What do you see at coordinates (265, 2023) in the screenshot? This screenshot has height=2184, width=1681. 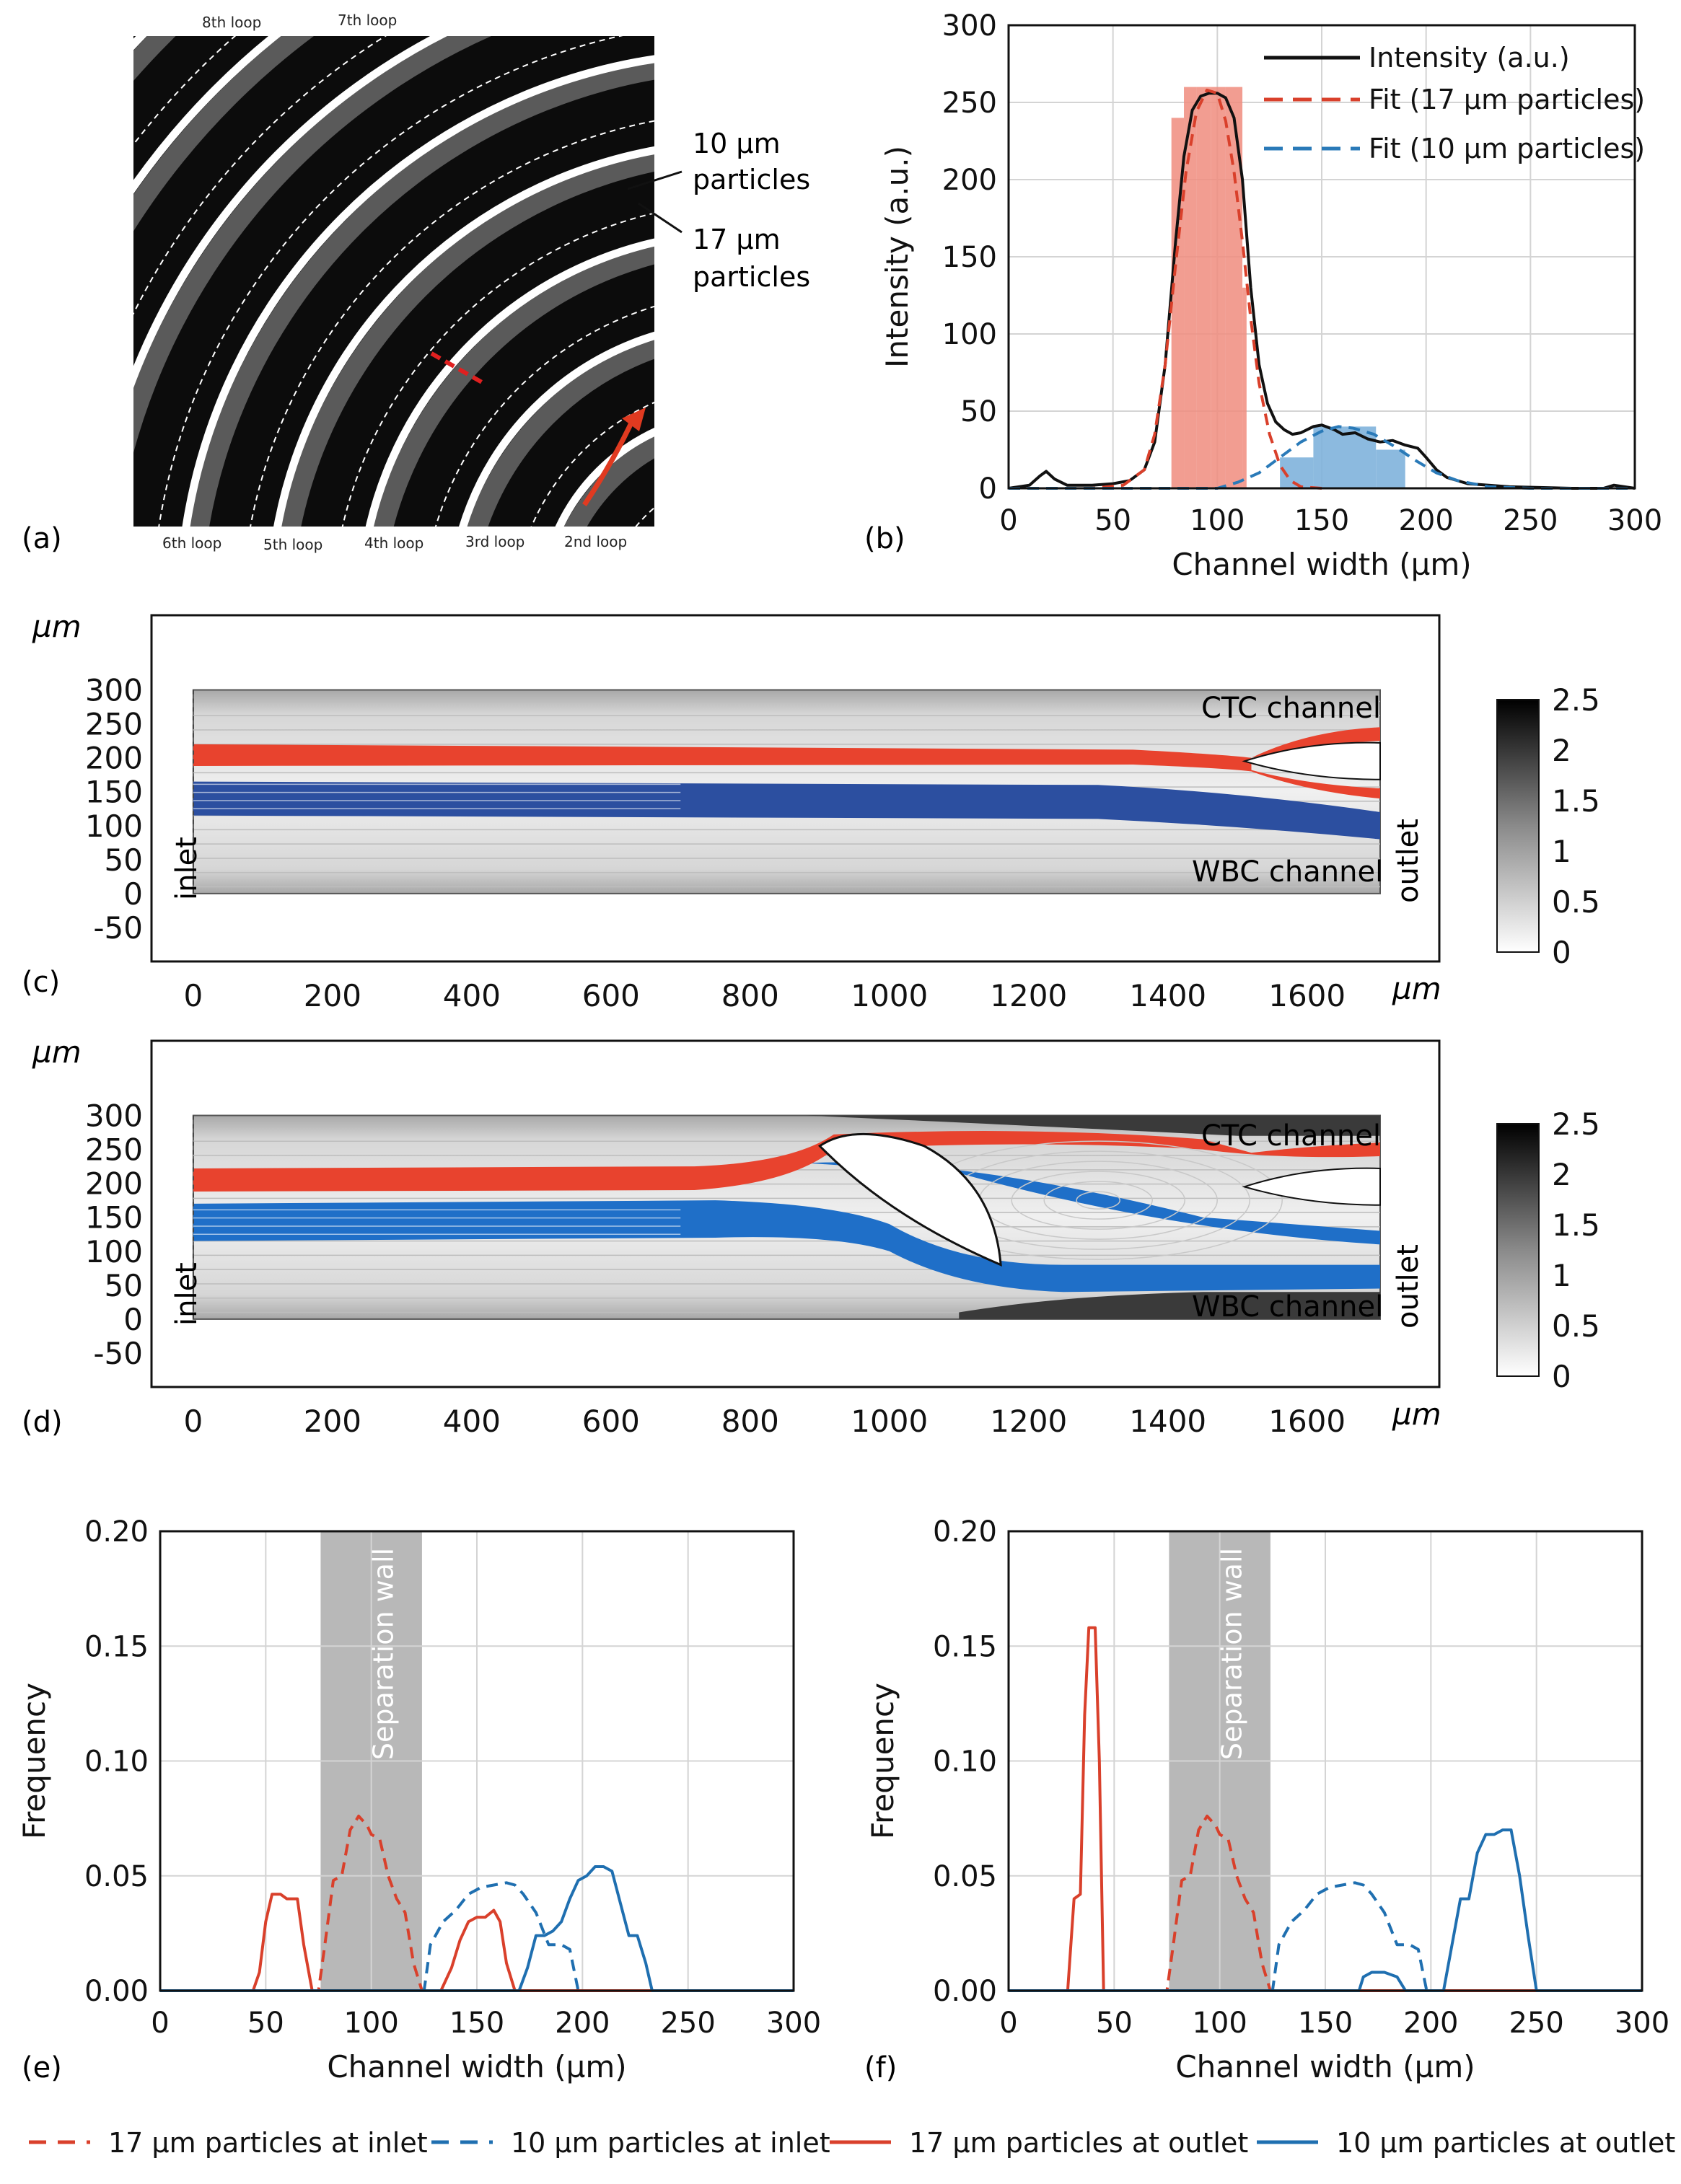 I see `x-tick-label-e: 50` at bounding box center [265, 2023].